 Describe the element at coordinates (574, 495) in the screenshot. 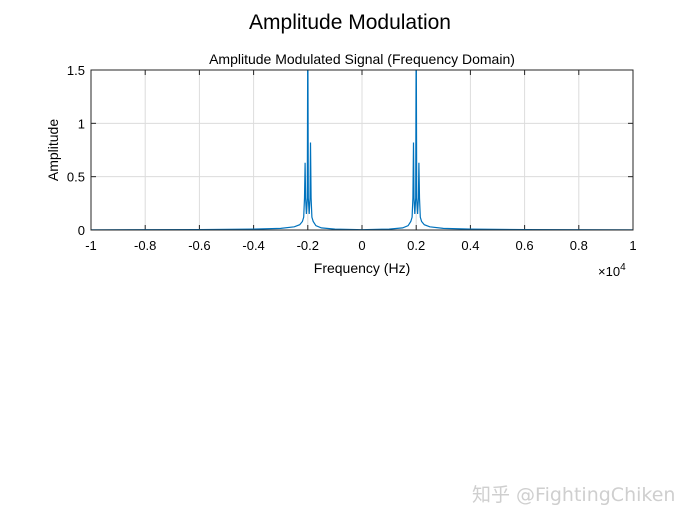

I see `watermark: 知乎 @FightingChiken` at that location.